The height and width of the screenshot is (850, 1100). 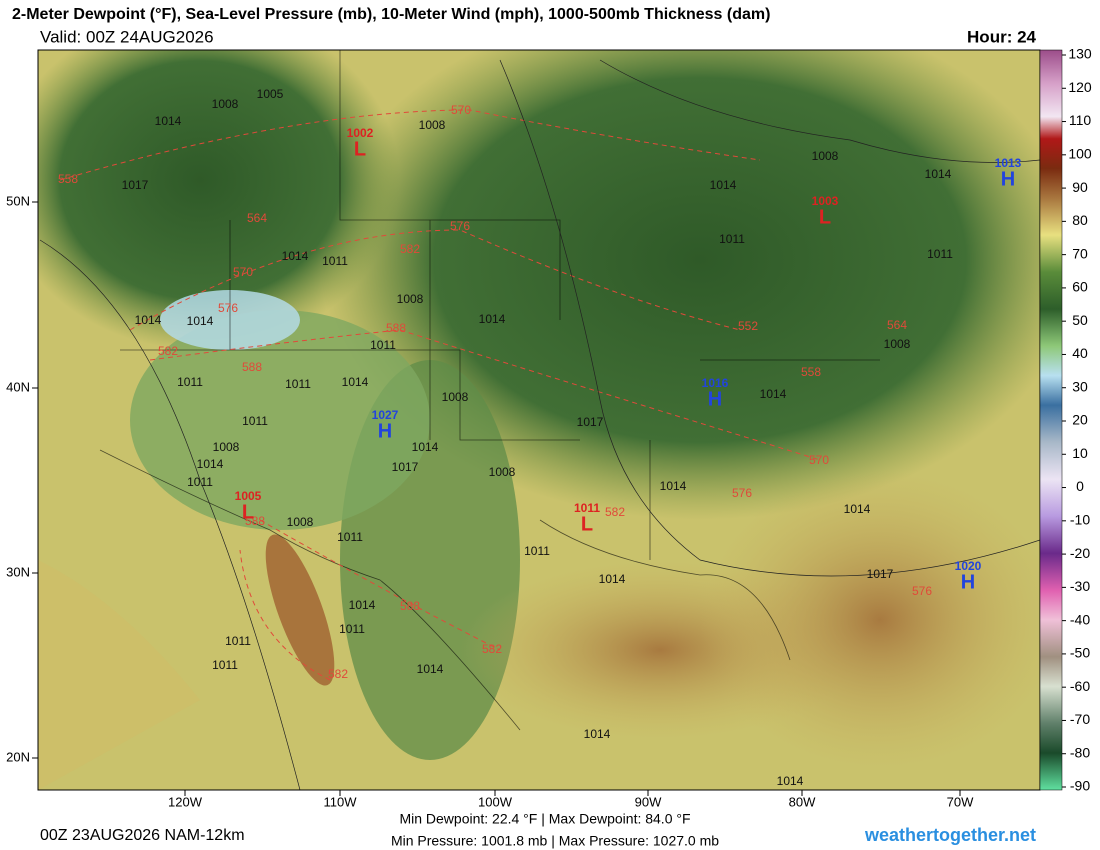 I want to click on model-run: 00Z 23AUG2026 NAM-12km, so click(x=142, y=835).